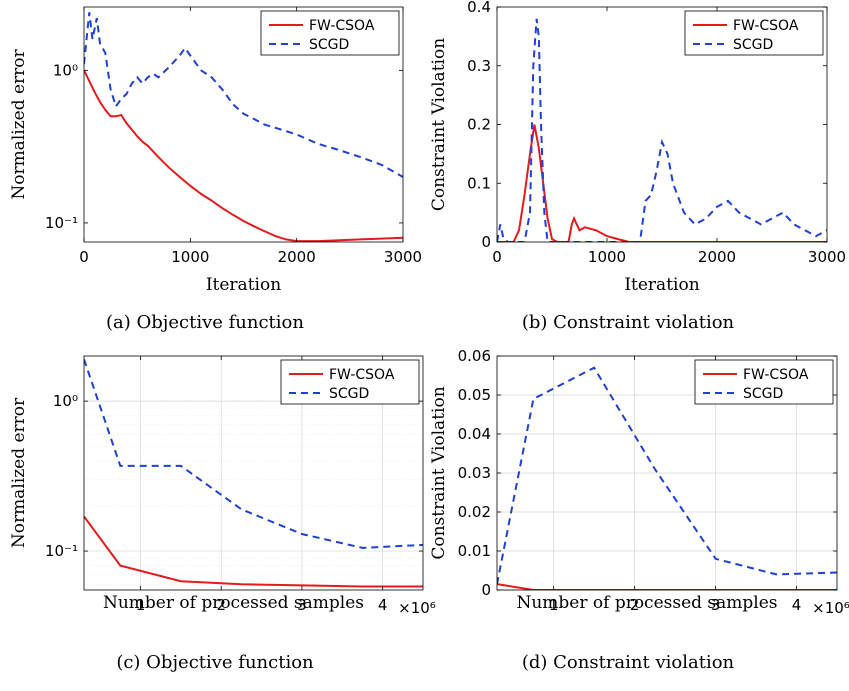 Image resolution: width=849 pixels, height=691 pixels. Describe the element at coordinates (479, 125) in the screenshot. I see `y-tick-label: 0.2` at that location.